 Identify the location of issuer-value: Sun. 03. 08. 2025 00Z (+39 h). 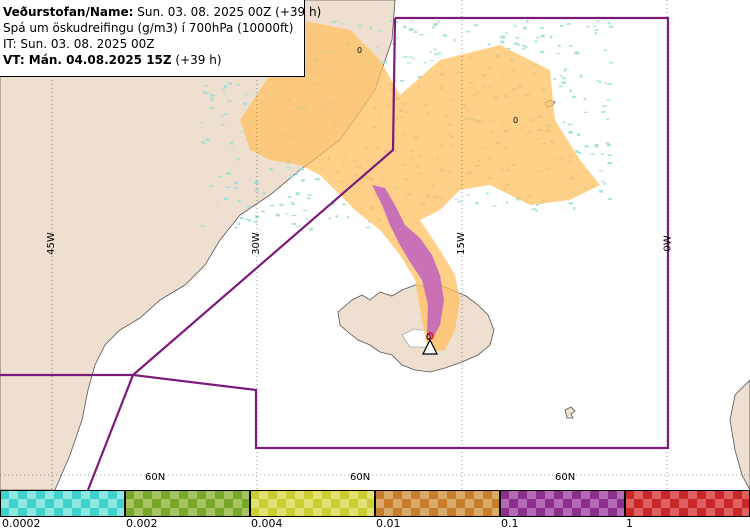
(227, 12).